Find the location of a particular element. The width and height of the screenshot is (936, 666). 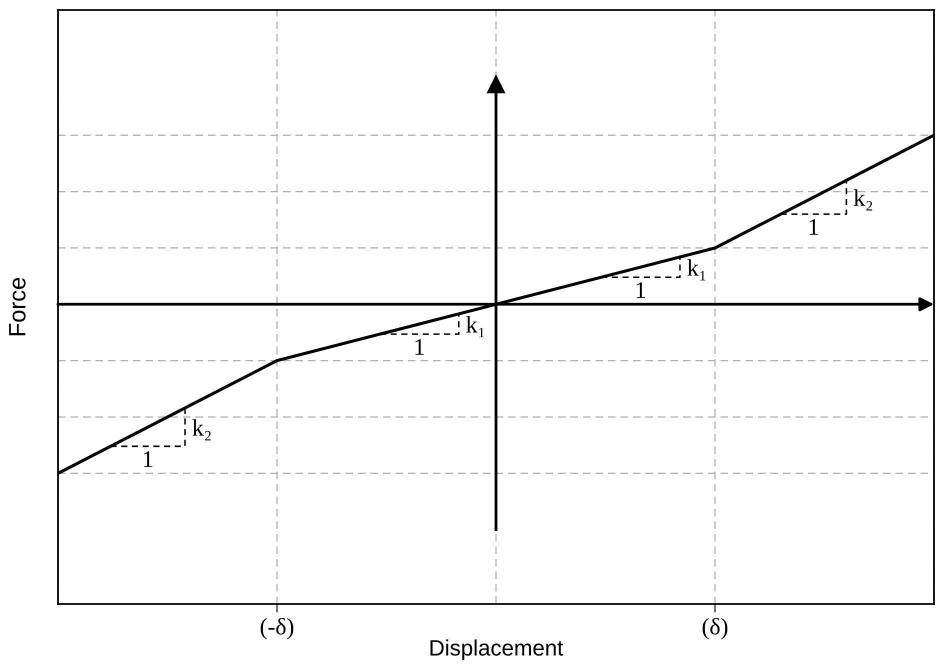

x-tick-label: (-δ) is located at coordinates (277, 629).